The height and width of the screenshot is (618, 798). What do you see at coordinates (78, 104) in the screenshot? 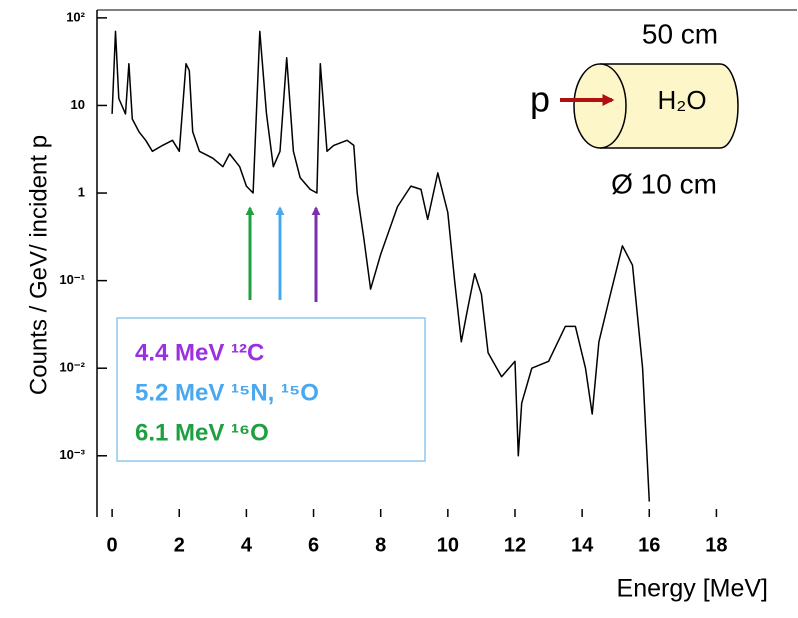
I see `y-tick-label: 10` at bounding box center [78, 104].